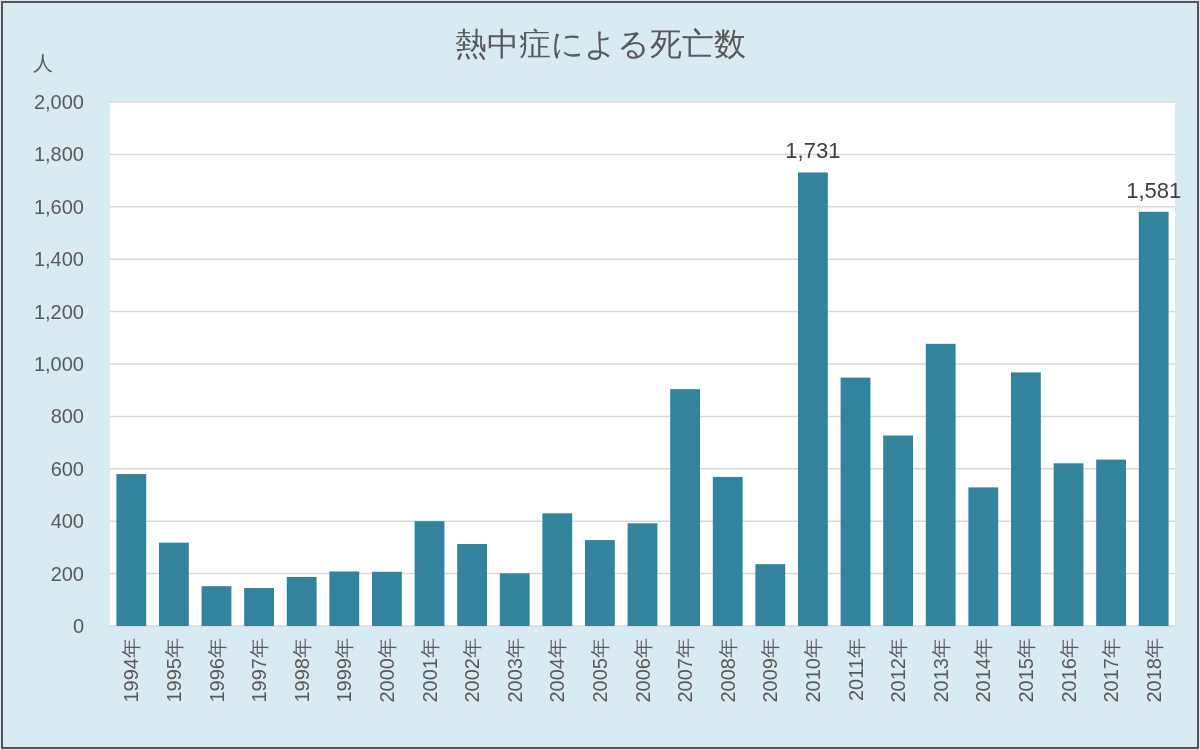 Image resolution: width=1200 pixels, height=750 pixels. Describe the element at coordinates (429, 670) in the screenshot. I see `x-tick-label: 2001年` at that location.